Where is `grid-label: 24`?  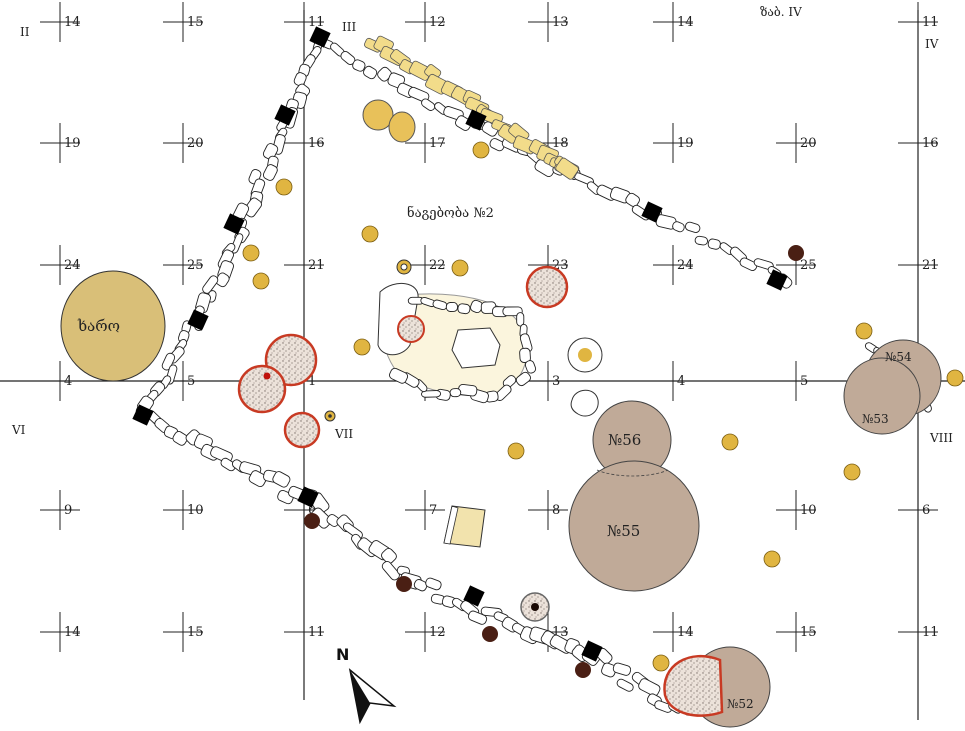 grid-label: 24 is located at coordinates (685, 265).